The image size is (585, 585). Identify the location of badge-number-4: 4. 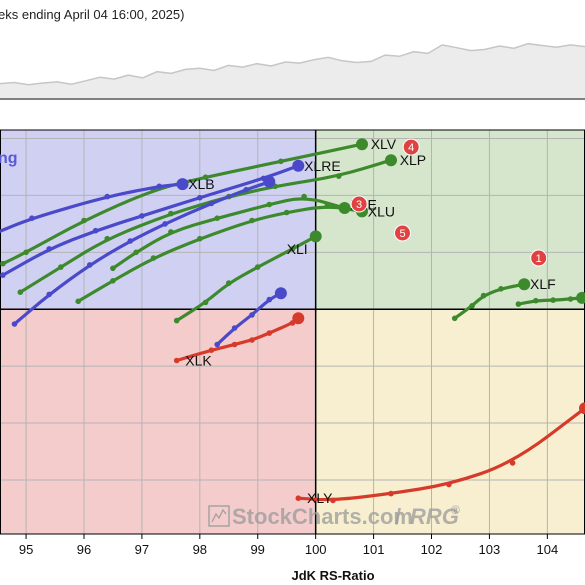
(411, 148).